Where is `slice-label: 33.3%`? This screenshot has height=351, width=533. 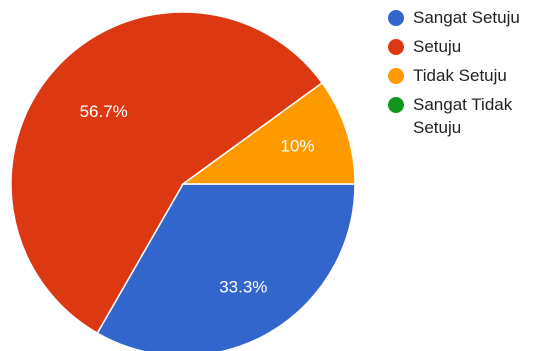 slice-label: 33.3% is located at coordinates (243, 287).